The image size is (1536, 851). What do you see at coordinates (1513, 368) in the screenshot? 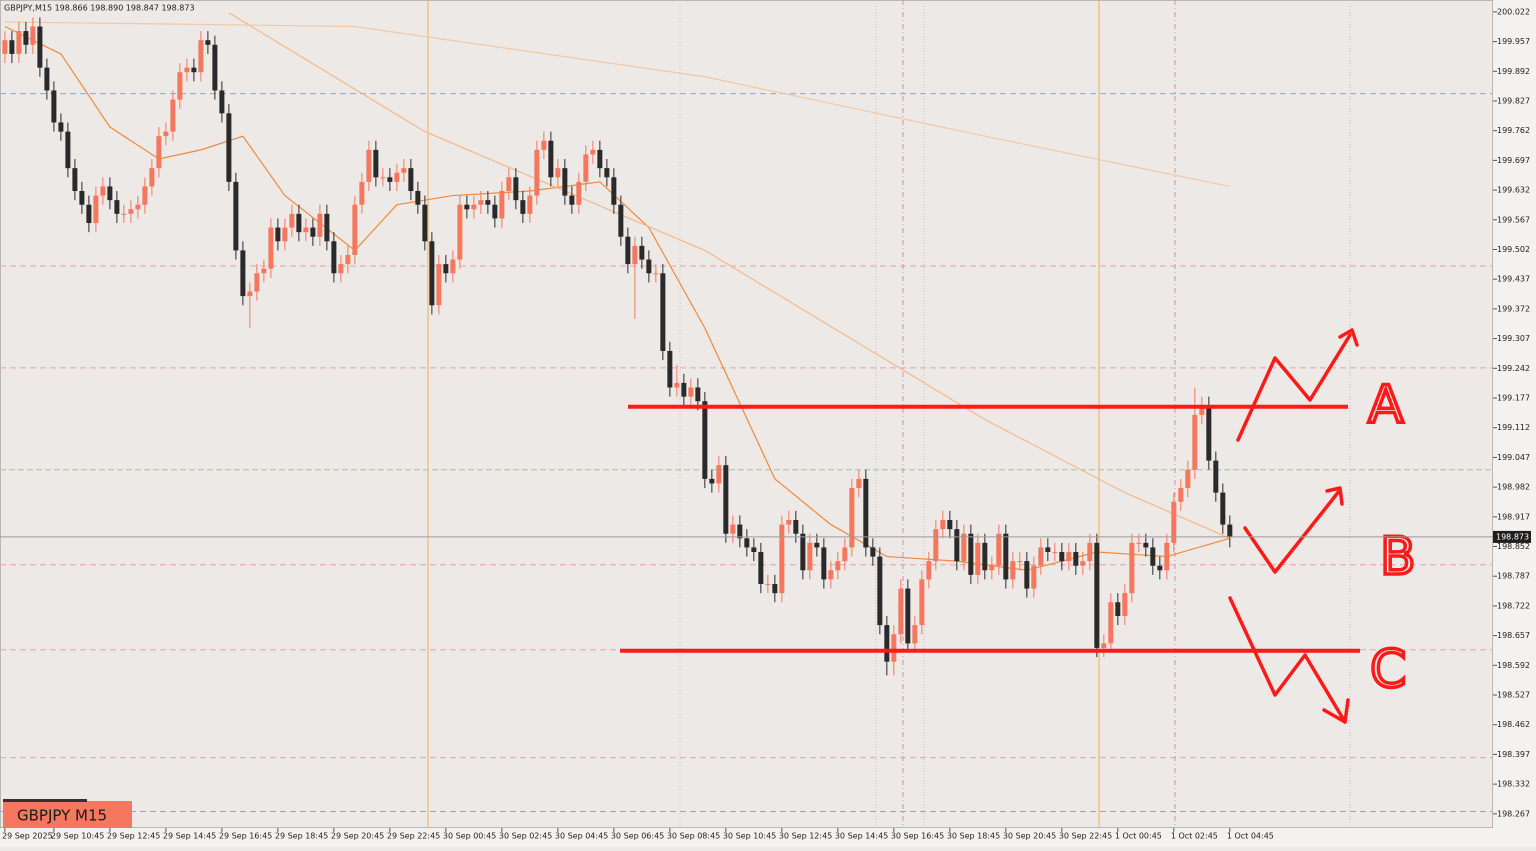
I see `y-tick-label: 199.242` at bounding box center [1513, 368].